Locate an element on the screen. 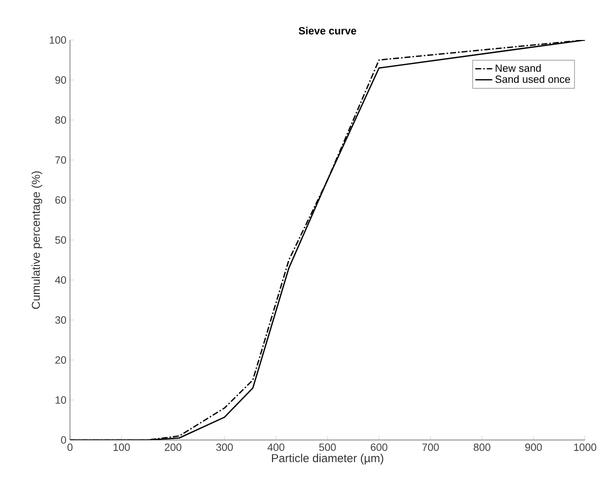  legend-label: Sand used once is located at coordinates (532, 79).